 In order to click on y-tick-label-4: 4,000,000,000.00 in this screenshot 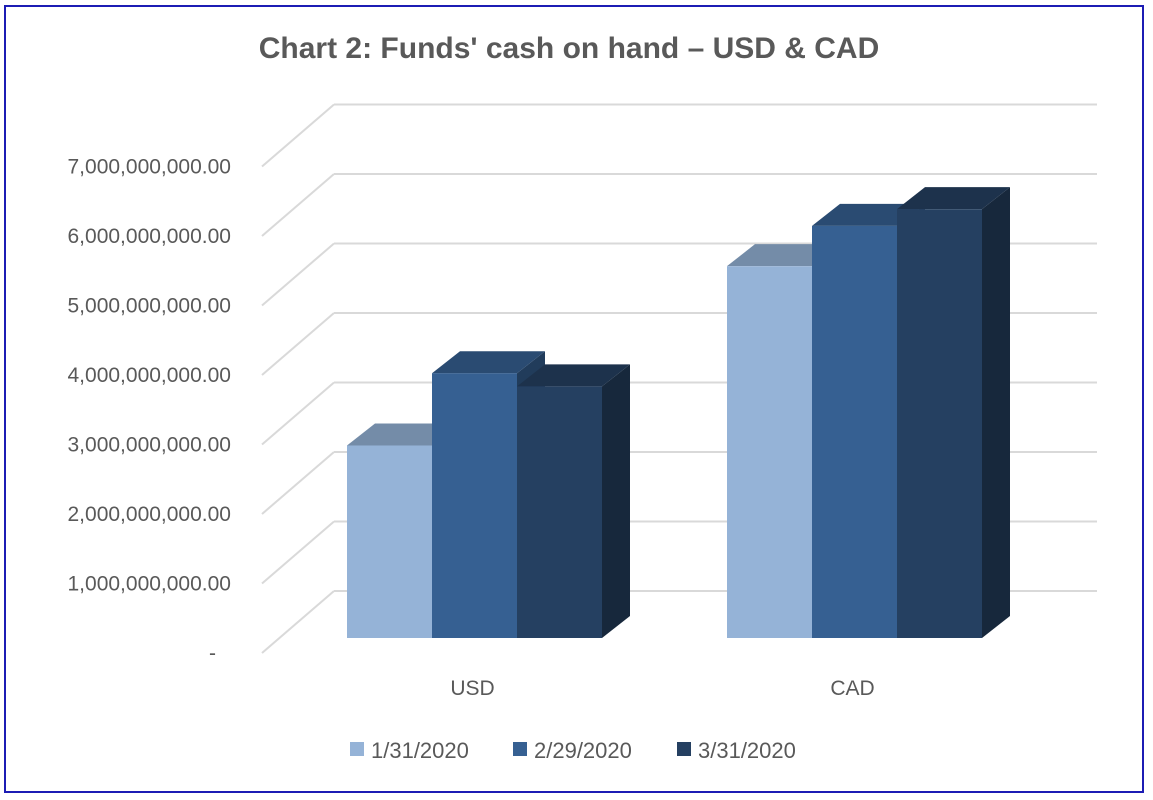, I will do `click(150, 375)`.